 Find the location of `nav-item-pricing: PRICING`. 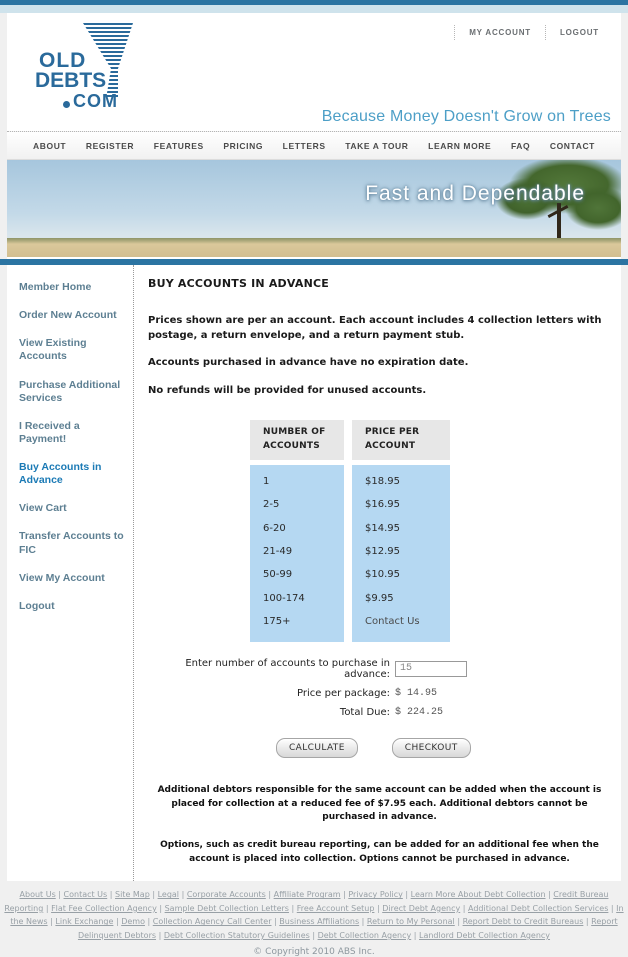

nav-item-pricing: PRICING is located at coordinates (243, 145).